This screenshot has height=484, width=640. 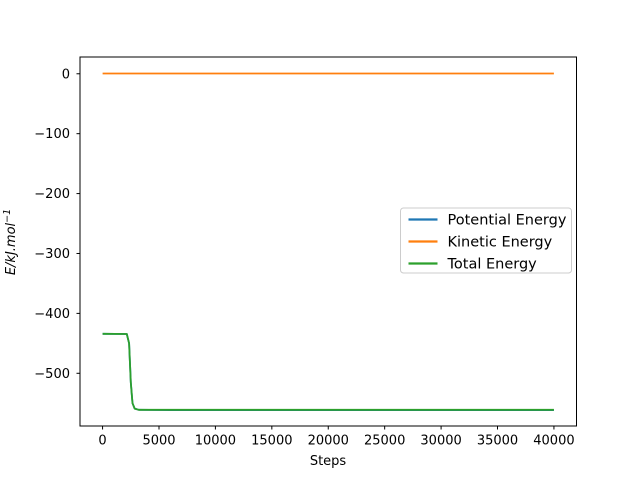 What do you see at coordinates (497, 440) in the screenshot?
I see `x-tick-label-7: 35000` at bounding box center [497, 440].